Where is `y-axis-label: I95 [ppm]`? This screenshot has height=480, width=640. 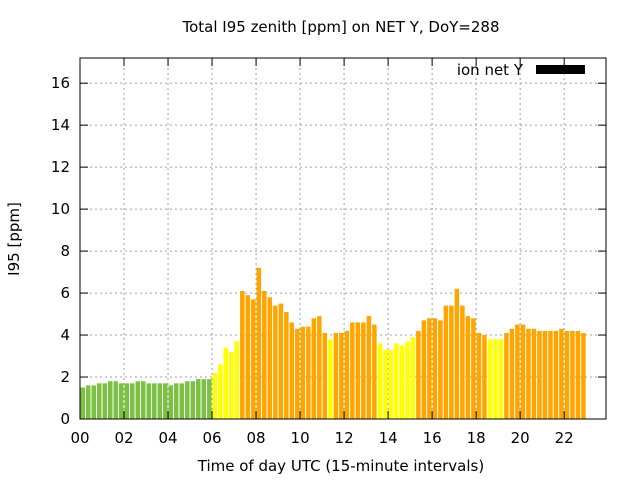 y-axis-label: I95 [ppm] is located at coordinates (14, 239).